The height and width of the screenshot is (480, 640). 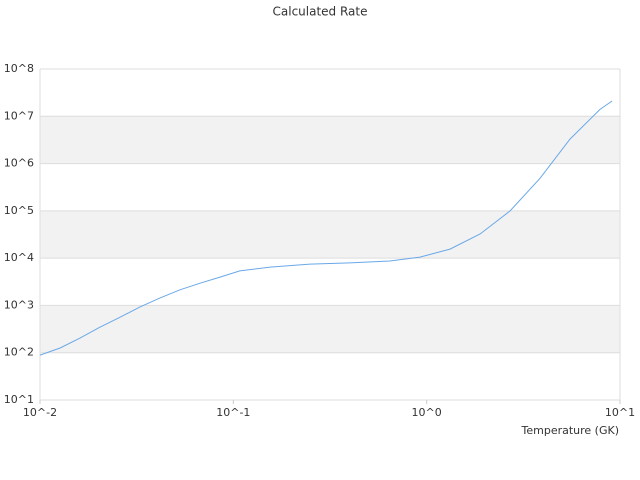 I want to click on x-tick-label: 10^-2, so click(x=40, y=412).